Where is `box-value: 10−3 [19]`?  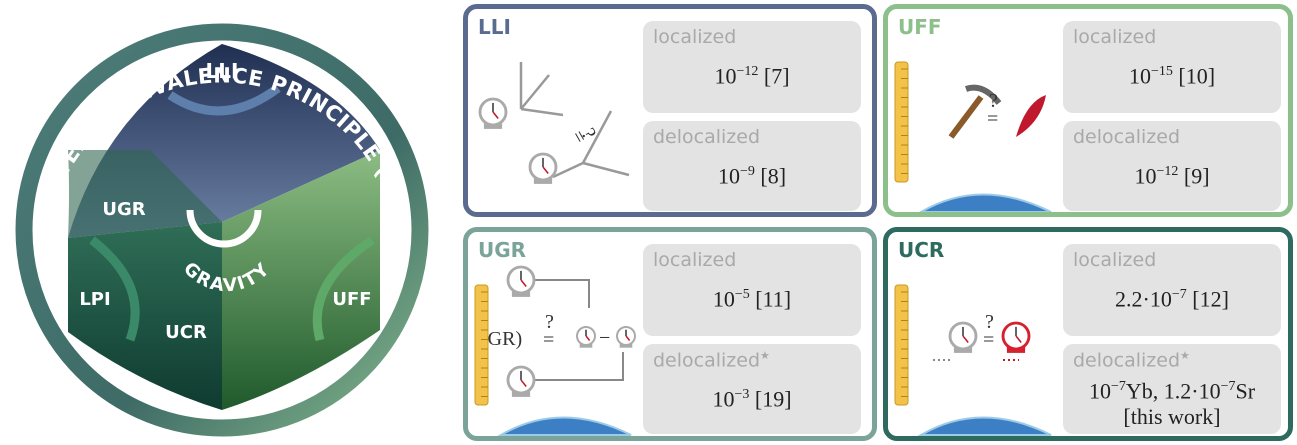 box-value: 10−3 [19] is located at coordinates (752, 397).